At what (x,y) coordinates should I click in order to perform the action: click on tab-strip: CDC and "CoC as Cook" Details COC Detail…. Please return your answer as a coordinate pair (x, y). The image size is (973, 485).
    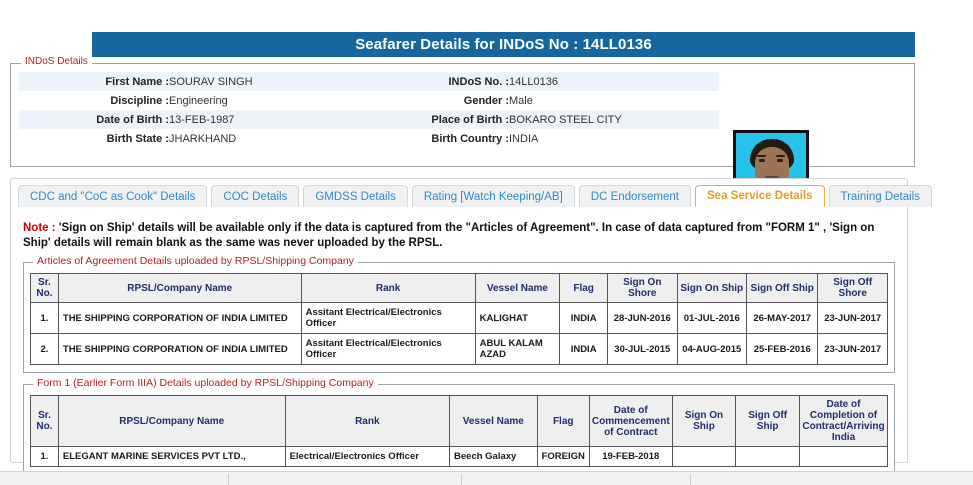
    Looking at the image, I should click on (471, 193).